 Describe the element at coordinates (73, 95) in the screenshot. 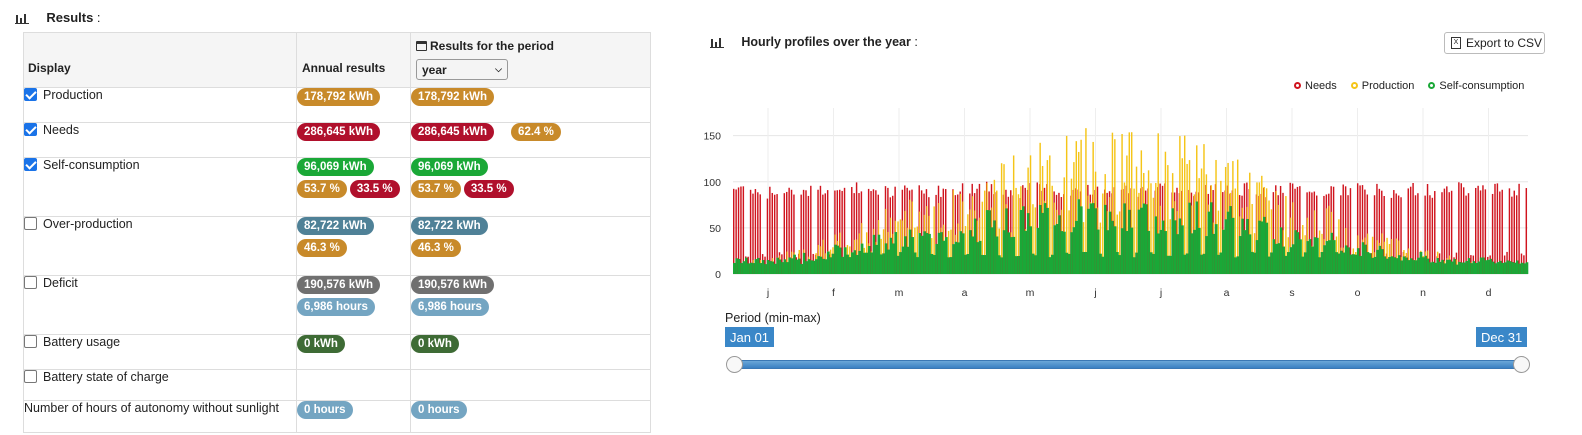

I see `row-label: Production` at that location.